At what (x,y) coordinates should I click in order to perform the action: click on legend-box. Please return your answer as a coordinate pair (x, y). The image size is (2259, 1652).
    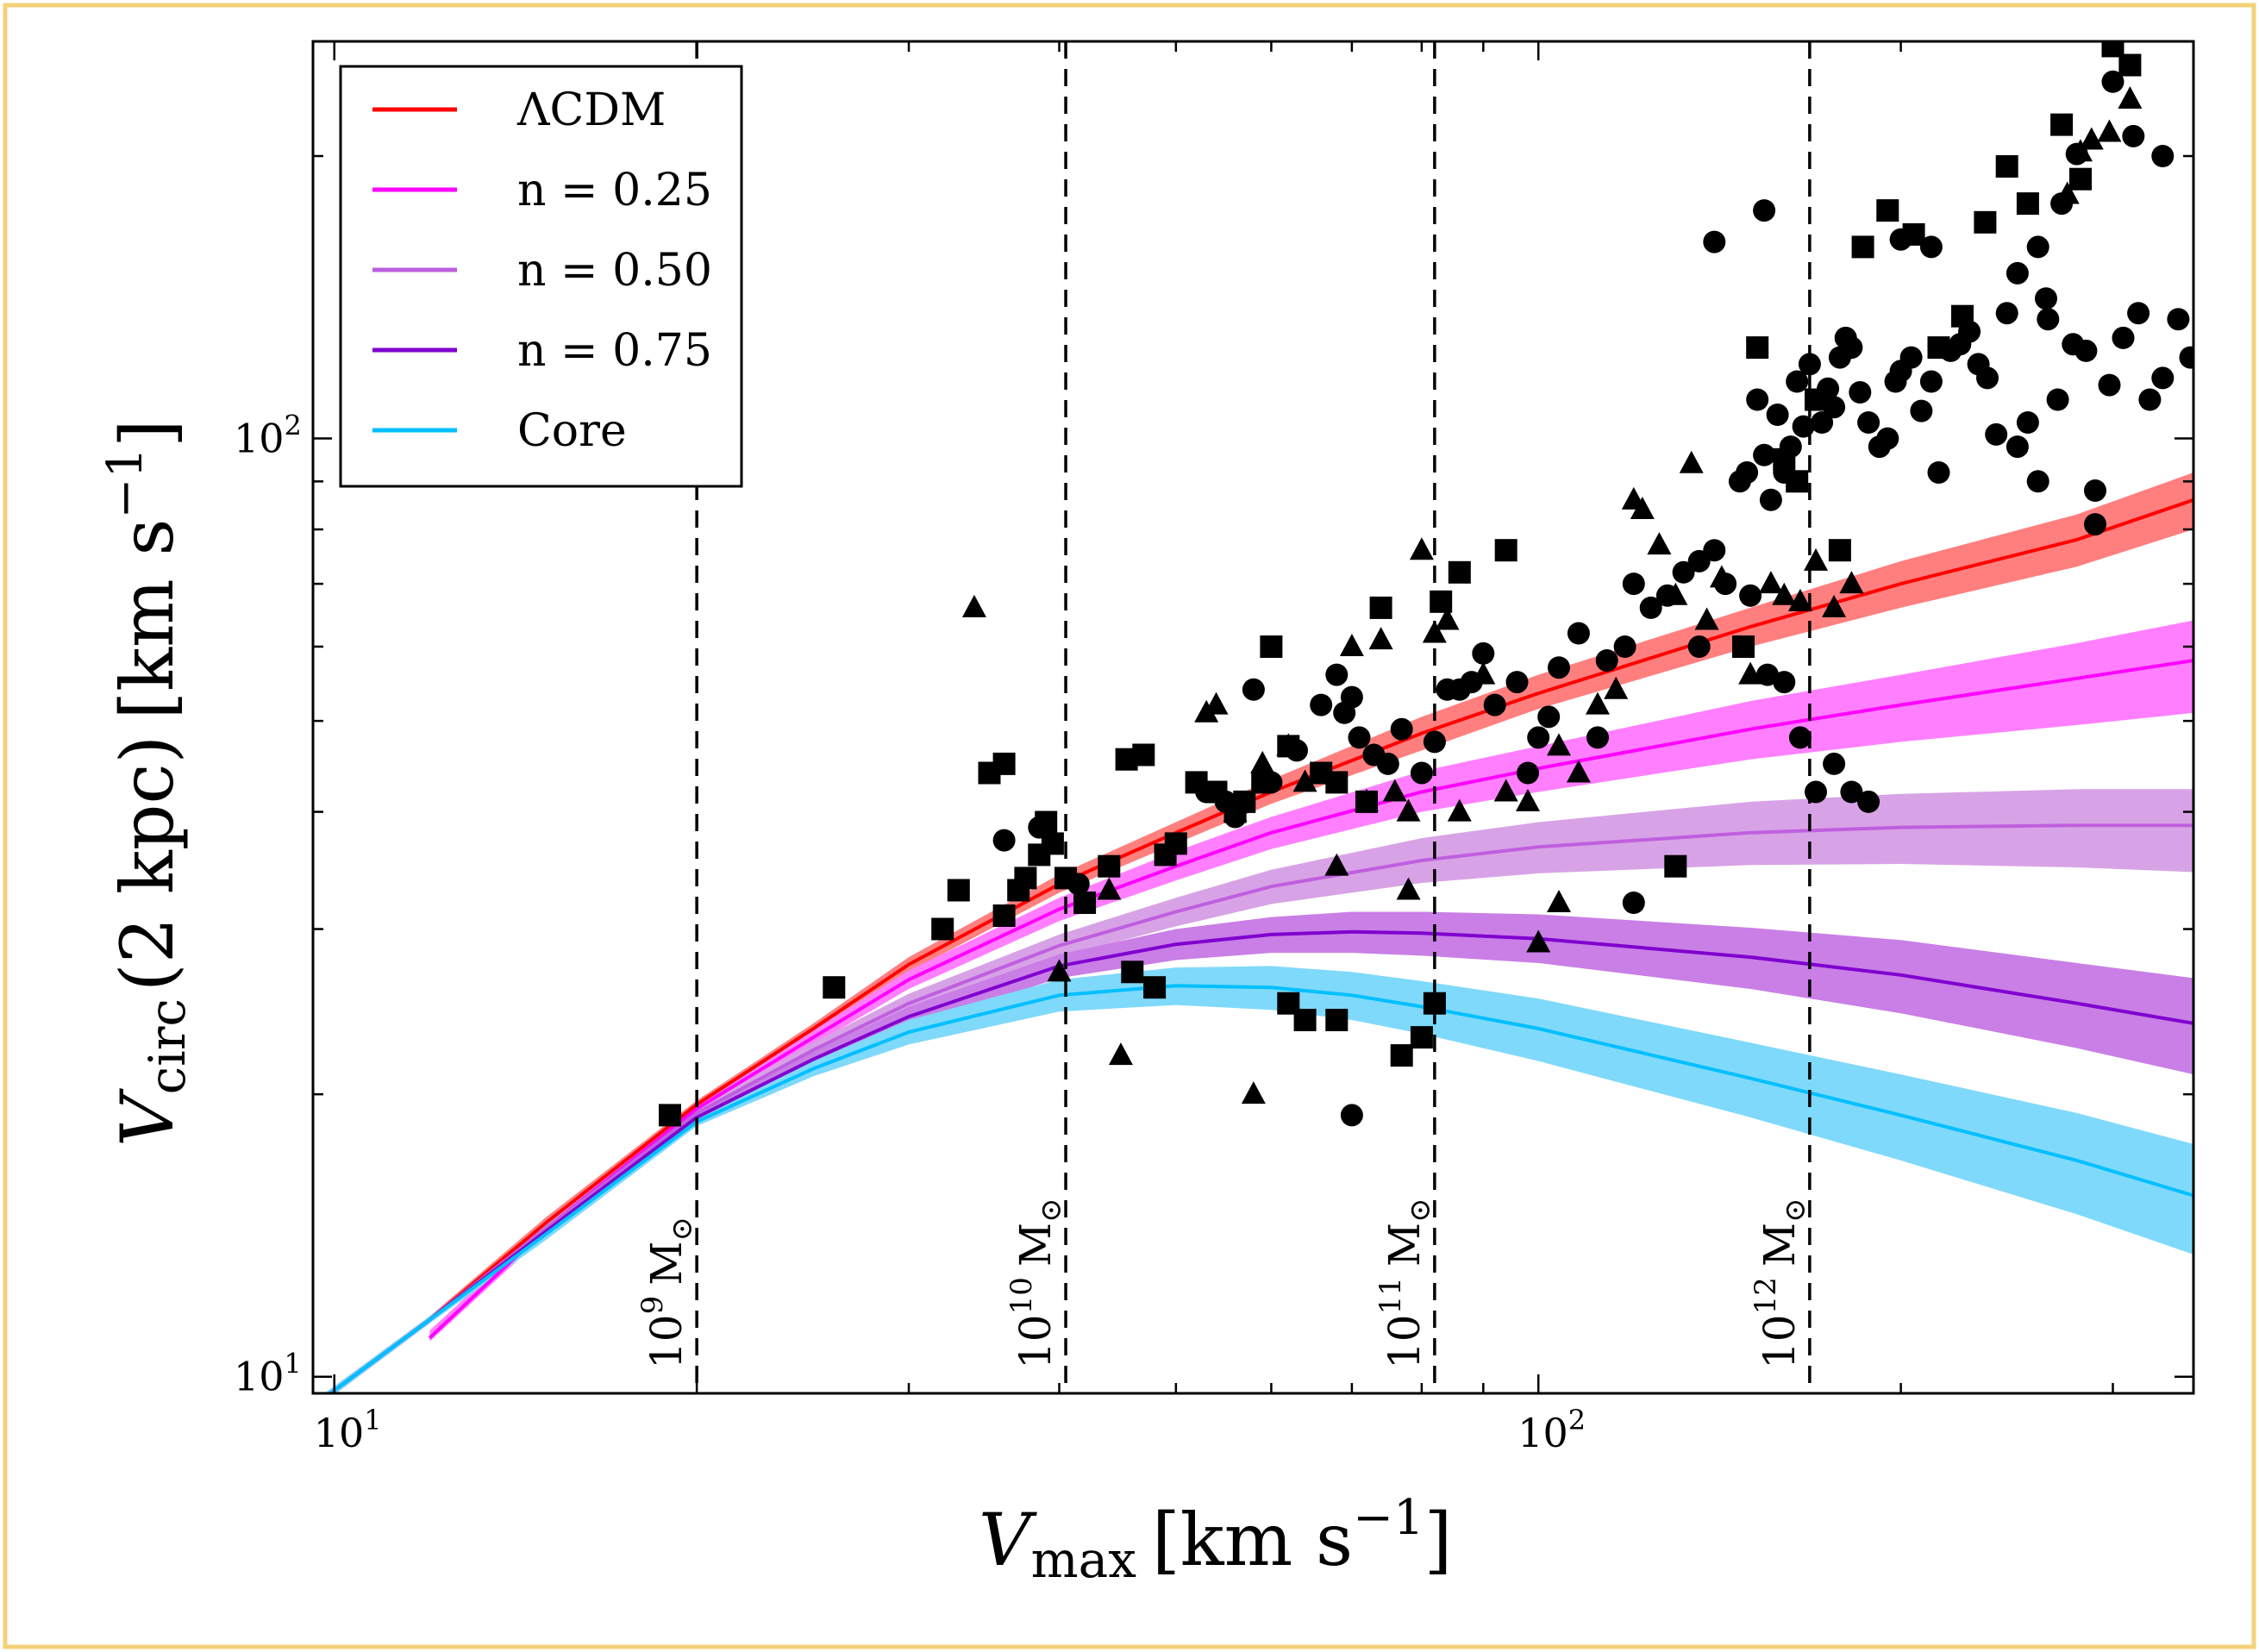
    Looking at the image, I should click on (541, 276).